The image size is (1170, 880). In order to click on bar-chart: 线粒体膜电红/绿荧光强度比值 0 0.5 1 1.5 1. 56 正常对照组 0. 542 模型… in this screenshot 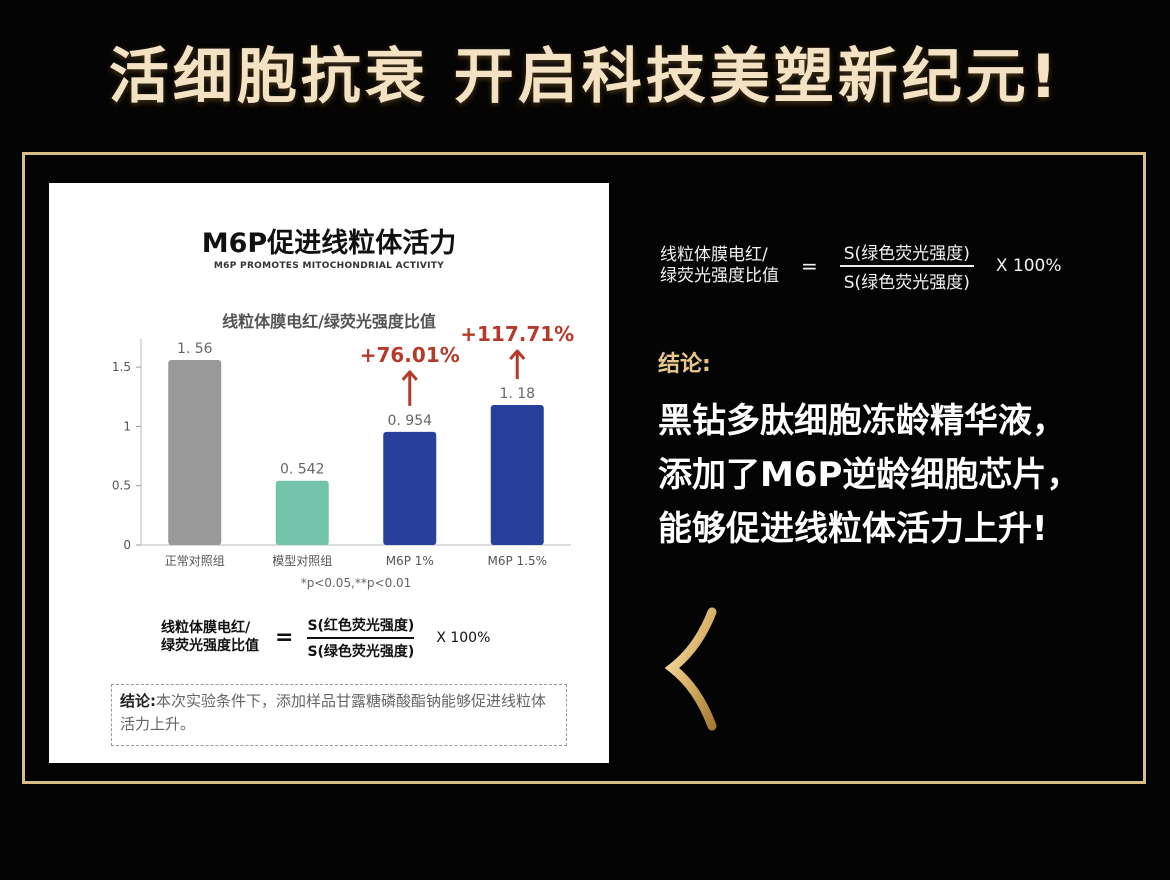, I will do `click(343, 451)`.